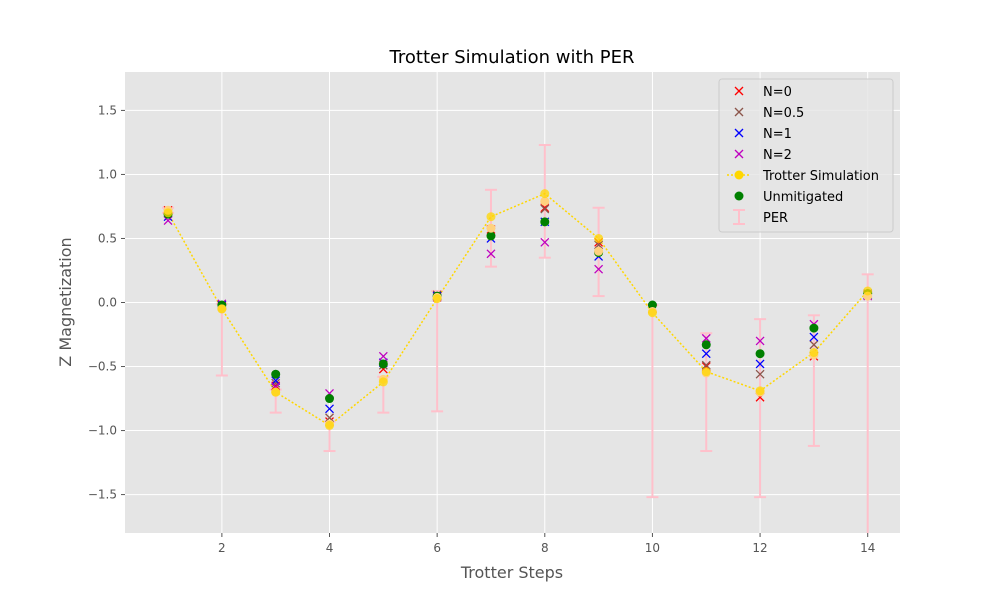  Describe the element at coordinates (437, 548) in the screenshot. I see `x-tick-label: 6` at that location.